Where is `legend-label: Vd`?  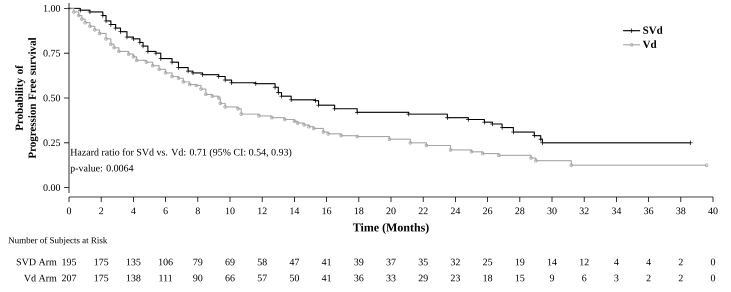 legend-label: Vd is located at coordinates (649, 44).